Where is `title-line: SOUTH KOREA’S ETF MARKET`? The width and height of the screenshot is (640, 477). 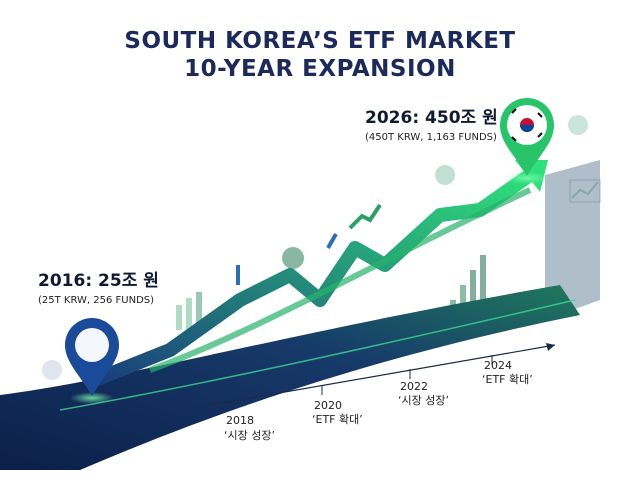 title-line: SOUTH KOREA’S ETF MARKET is located at coordinates (319, 41).